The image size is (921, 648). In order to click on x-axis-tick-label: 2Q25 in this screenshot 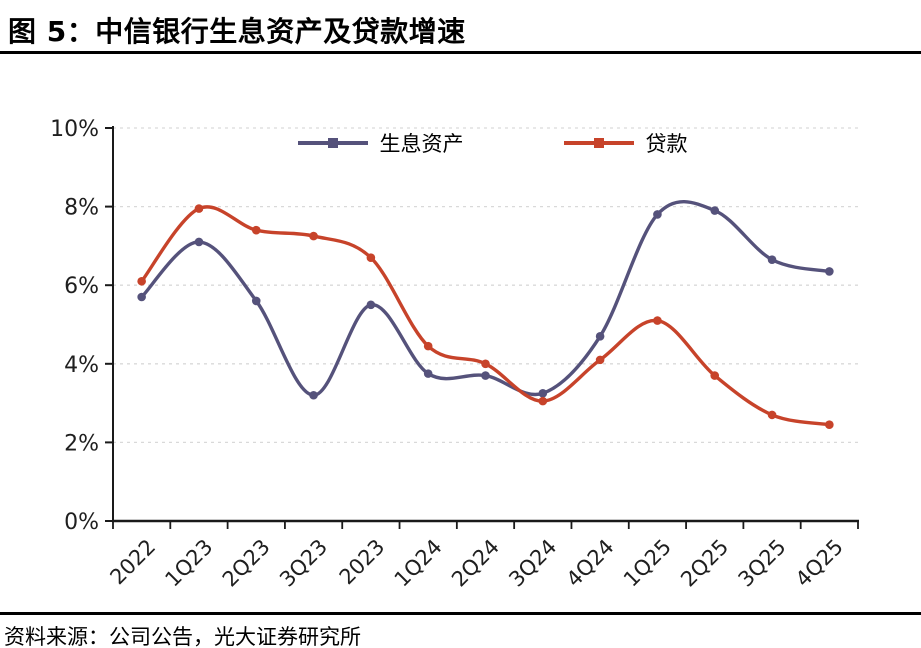, I will do `click(704, 563)`.